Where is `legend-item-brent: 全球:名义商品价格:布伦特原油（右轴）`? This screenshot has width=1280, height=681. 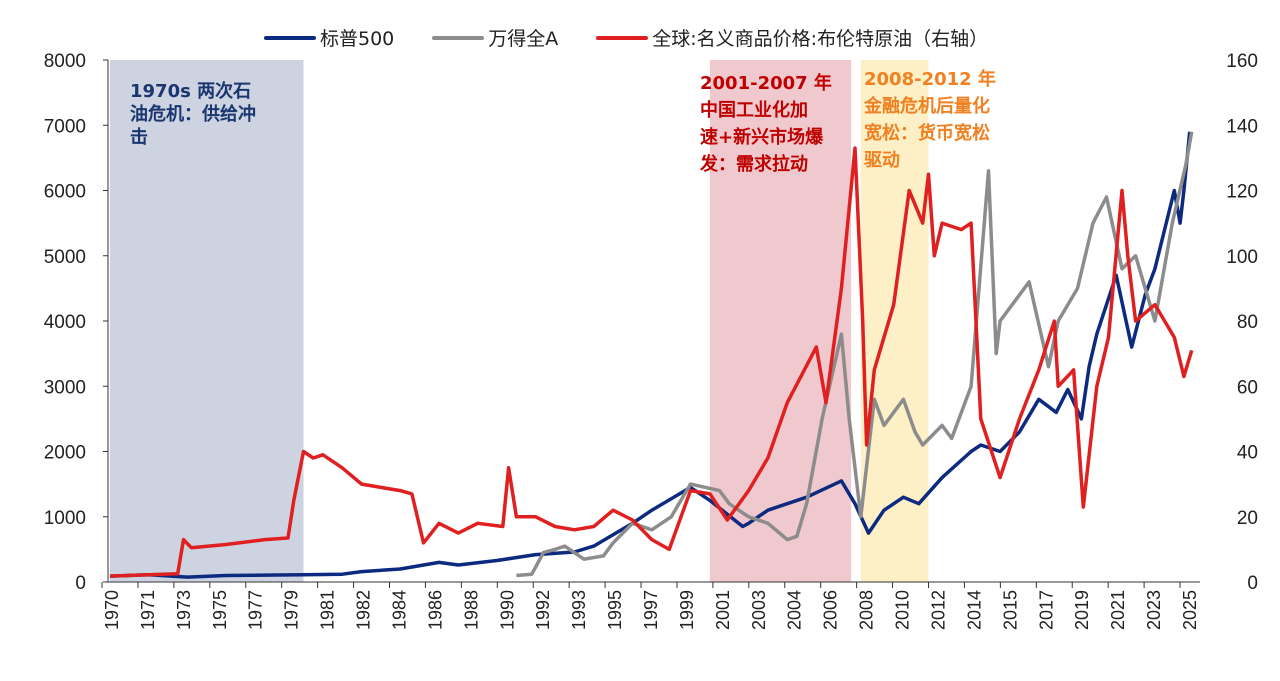 legend-item-brent: 全球:名义商品价格:布伦特原油（右轴） is located at coordinates (792, 37).